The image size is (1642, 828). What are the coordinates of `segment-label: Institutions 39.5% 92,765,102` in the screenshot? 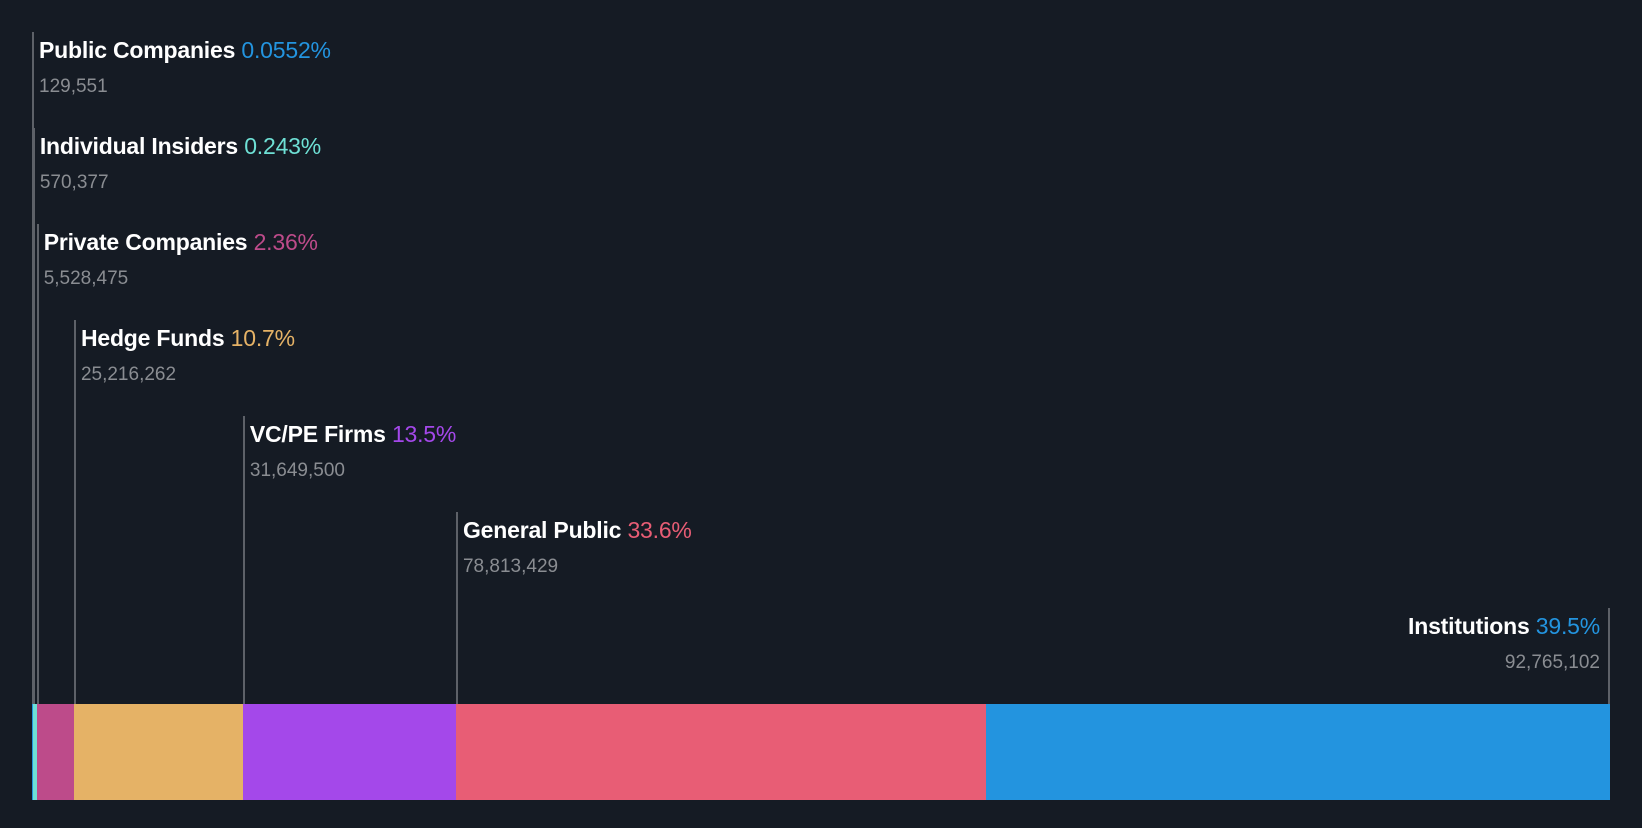 It's located at (1504, 643).